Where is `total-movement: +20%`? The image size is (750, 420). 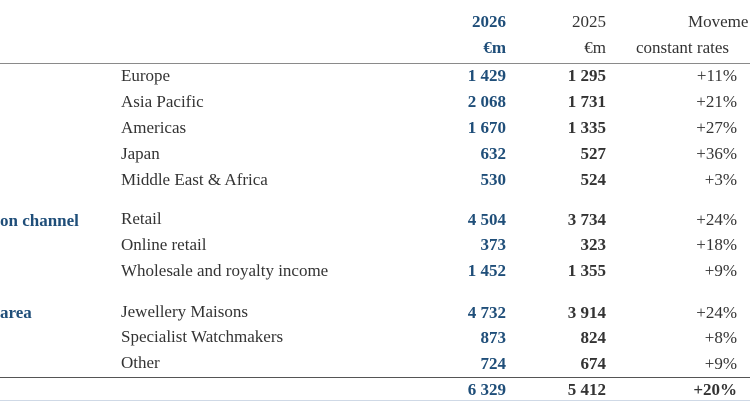 total-movement: +20% is located at coordinates (715, 389).